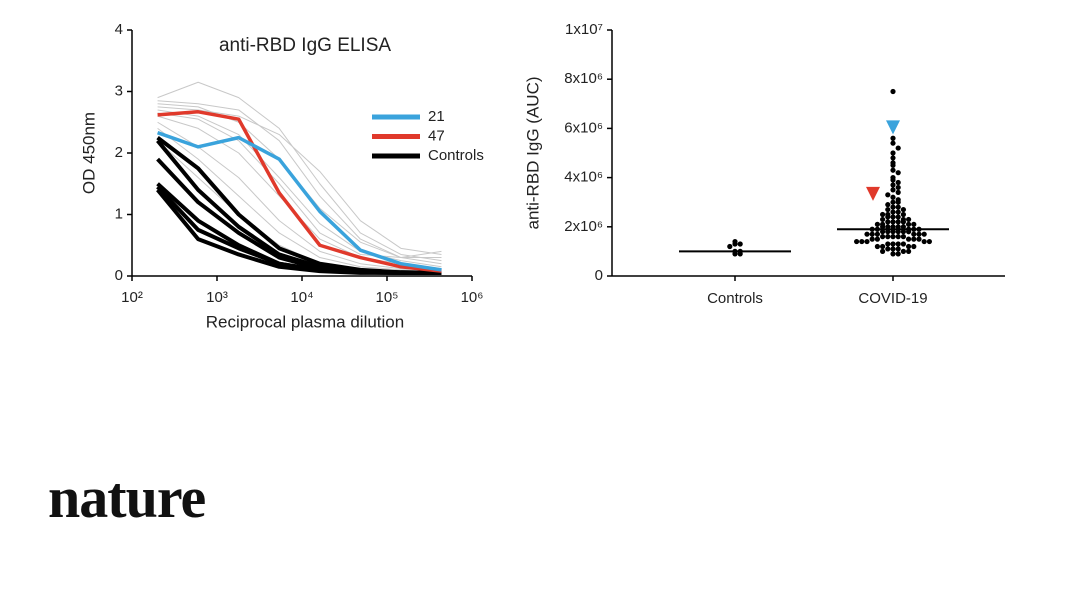 This screenshot has width=1066, height=600. What do you see at coordinates (873, 193) in the screenshot?
I see `highlight-marker` at bounding box center [873, 193].